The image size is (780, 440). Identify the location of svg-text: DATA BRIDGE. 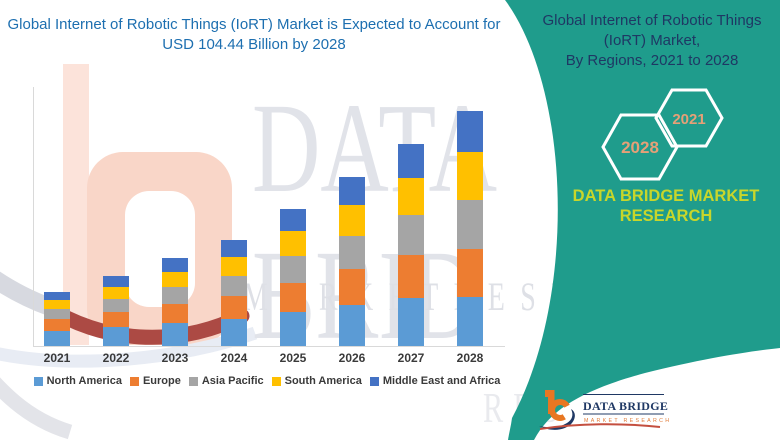
(625, 406).